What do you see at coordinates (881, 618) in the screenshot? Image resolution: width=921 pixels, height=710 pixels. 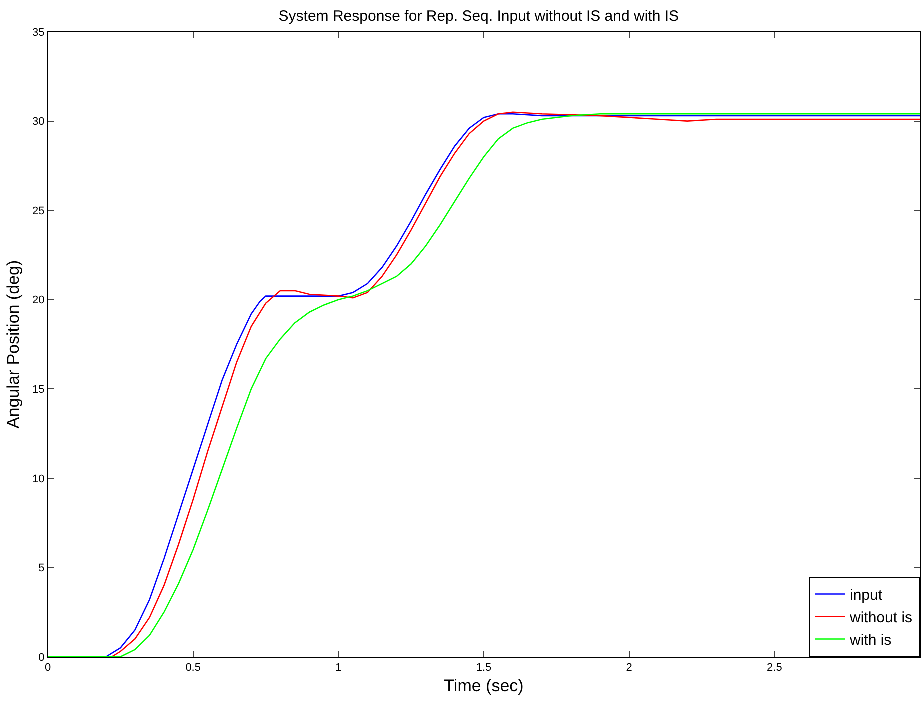 I see `legend-label: without is` at bounding box center [881, 618].